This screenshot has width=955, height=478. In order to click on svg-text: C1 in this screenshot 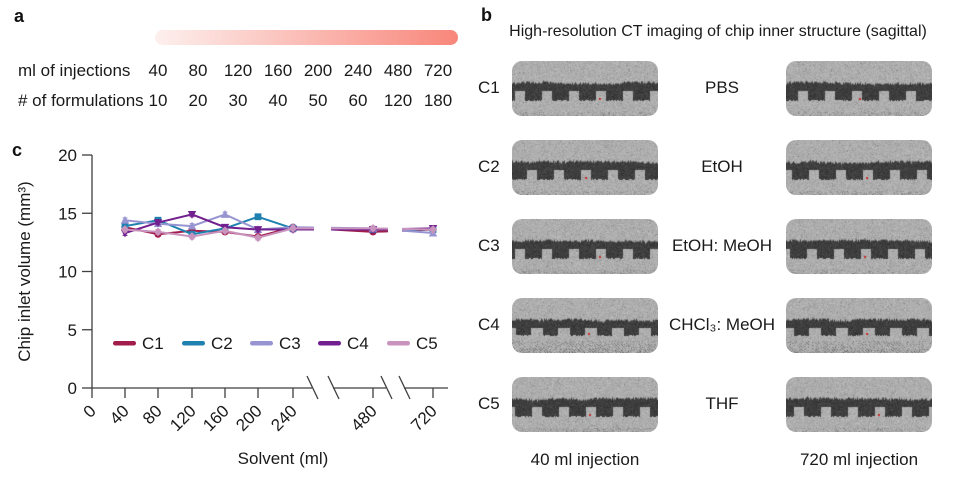, I will do `click(153, 343)`.